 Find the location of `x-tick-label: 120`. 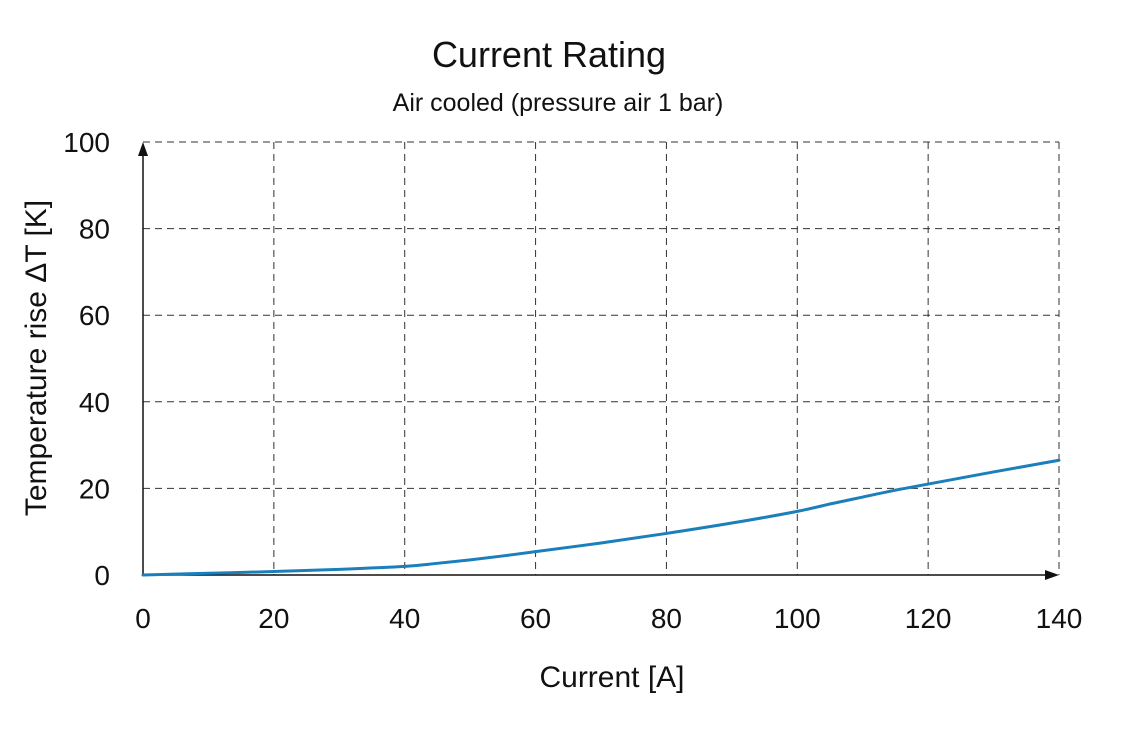

x-tick-label: 120 is located at coordinates (928, 618).